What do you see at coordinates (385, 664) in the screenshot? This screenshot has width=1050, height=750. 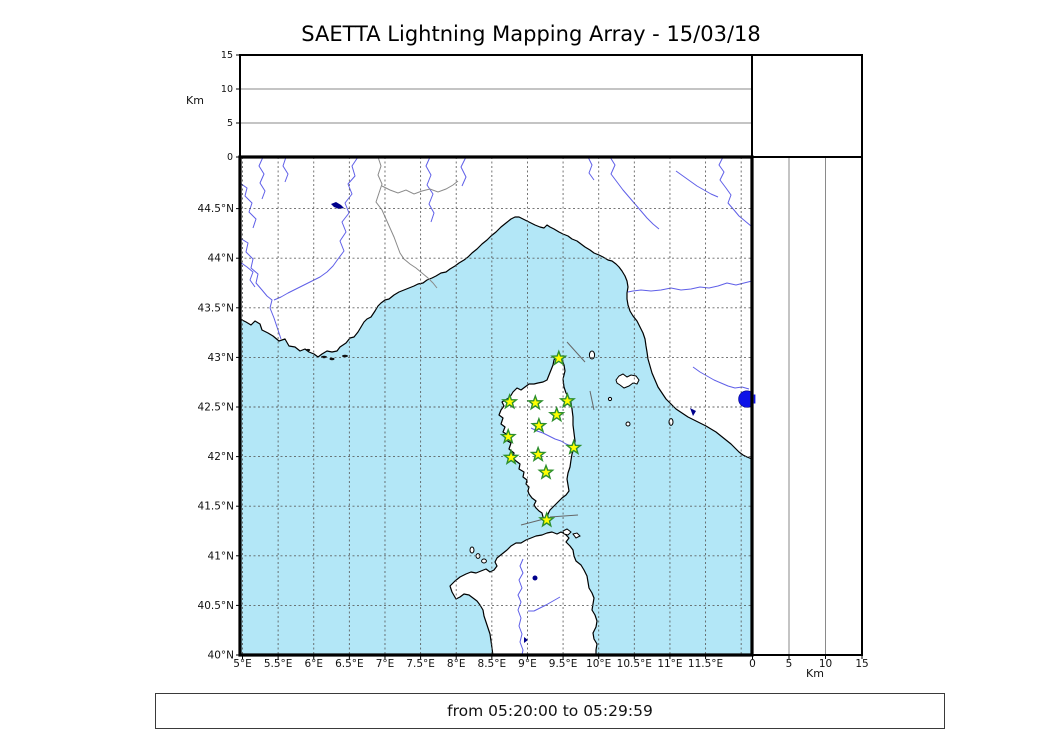 I see `longitude-tick-label: 7°E` at bounding box center [385, 664].